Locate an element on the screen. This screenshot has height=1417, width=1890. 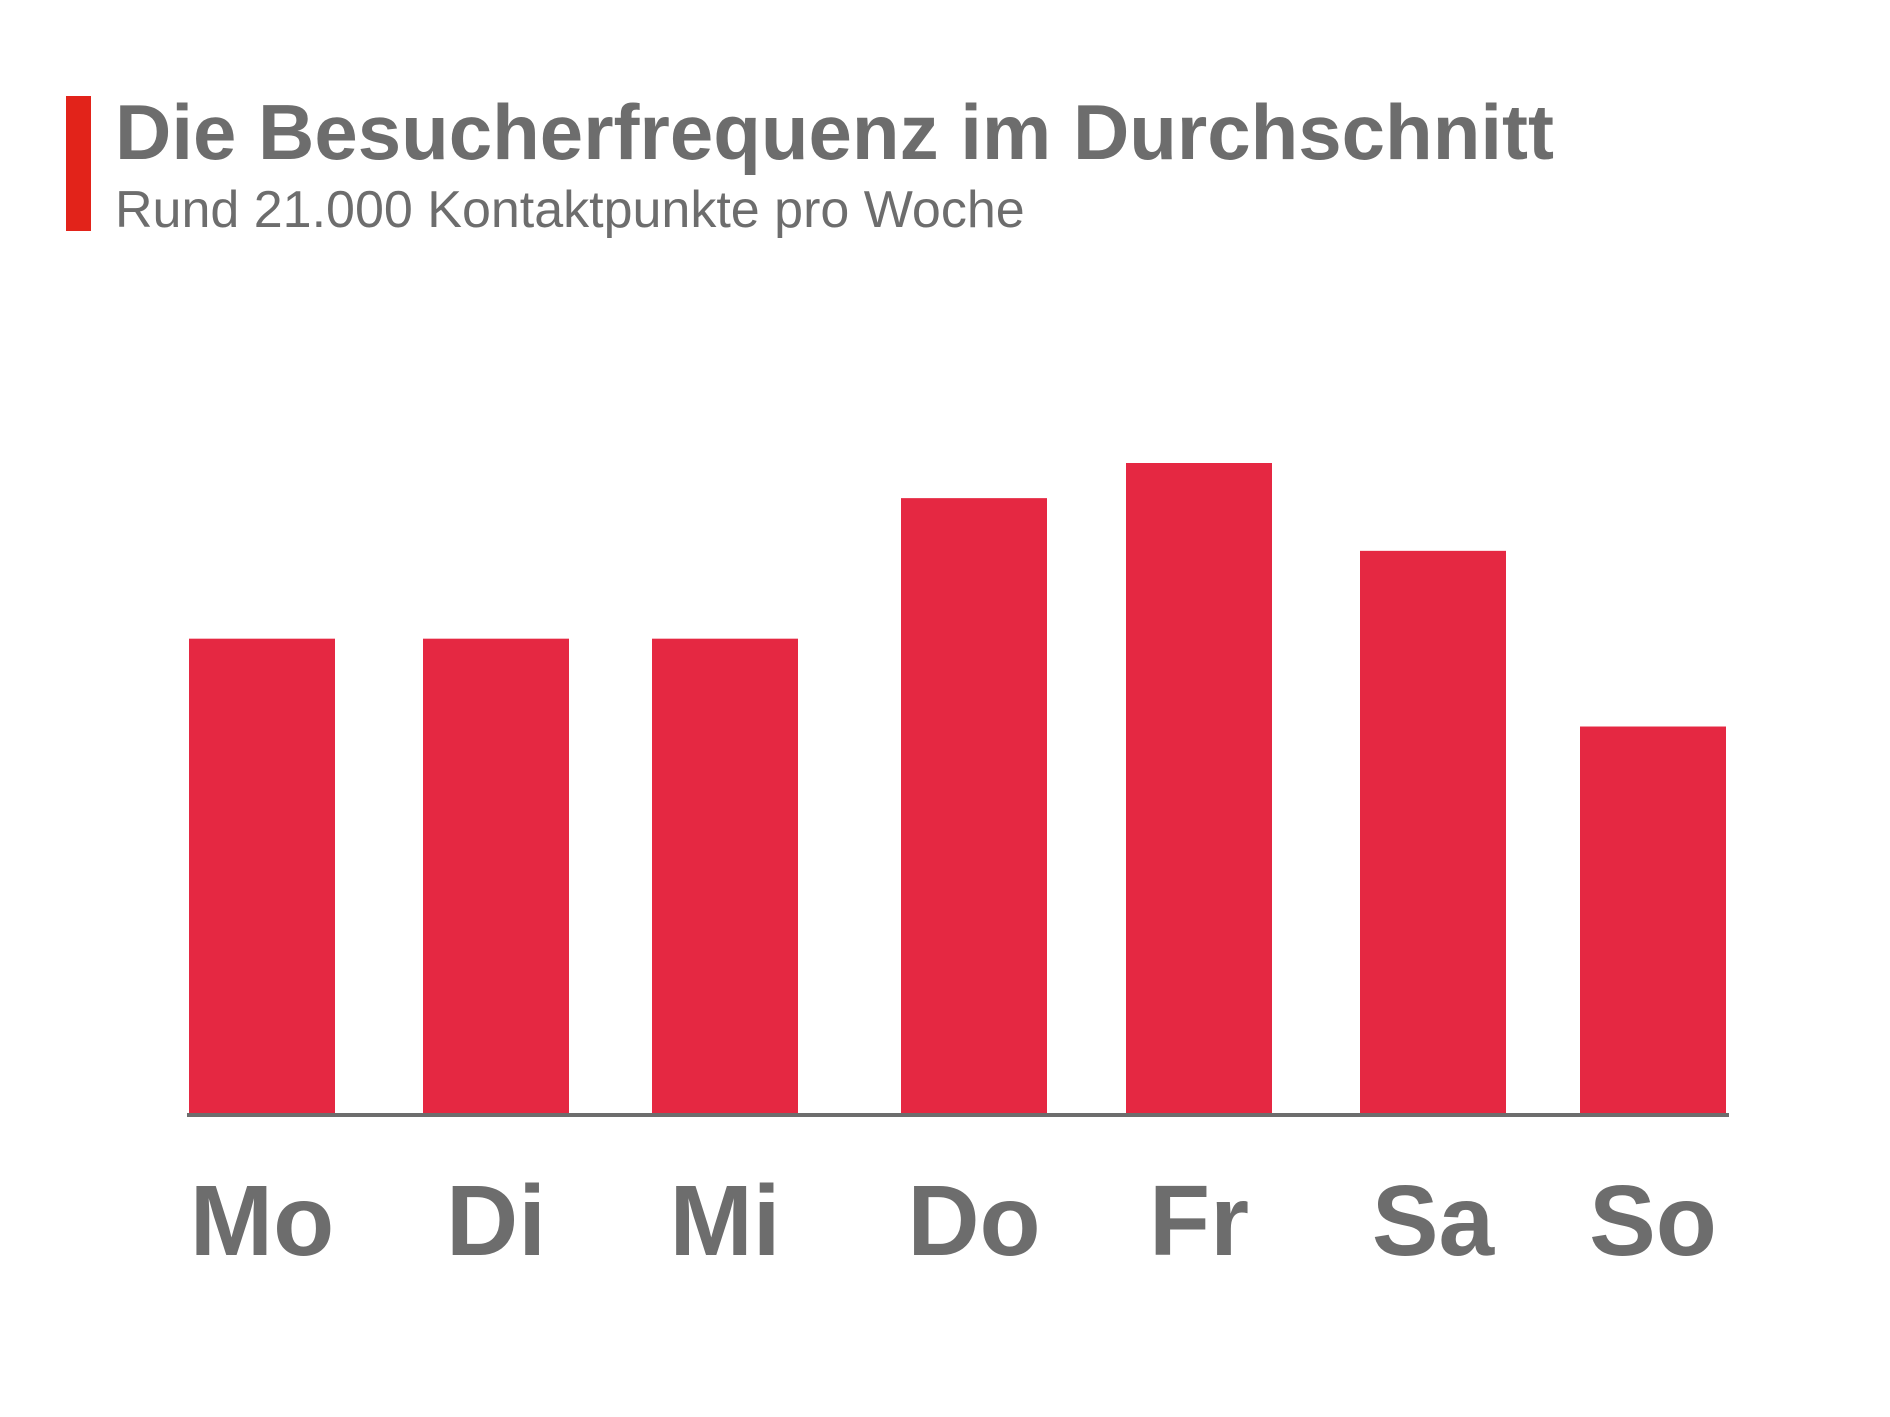
x-tick-label-sa: Sa is located at coordinates (1434, 1221).